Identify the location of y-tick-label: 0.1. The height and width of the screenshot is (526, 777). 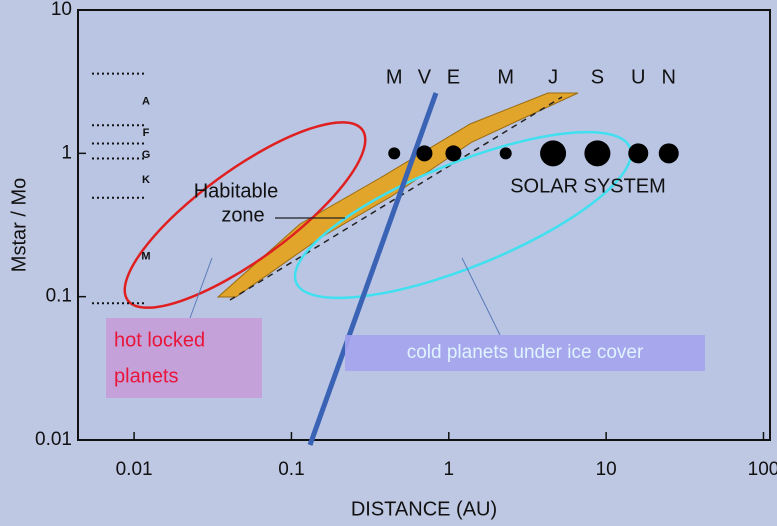
(59, 296).